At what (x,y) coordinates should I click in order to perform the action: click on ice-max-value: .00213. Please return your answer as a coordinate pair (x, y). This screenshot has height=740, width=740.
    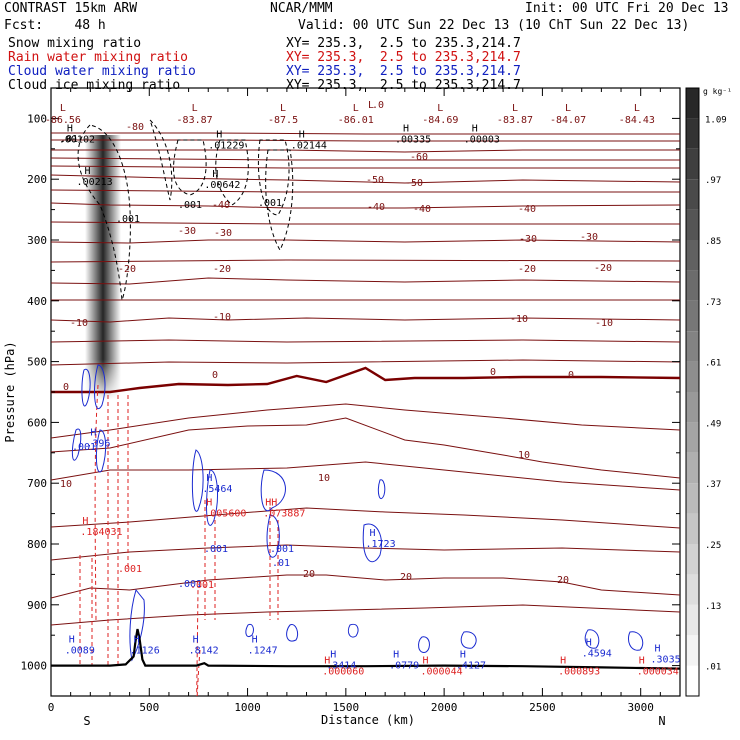
    Looking at the image, I should click on (95, 182).